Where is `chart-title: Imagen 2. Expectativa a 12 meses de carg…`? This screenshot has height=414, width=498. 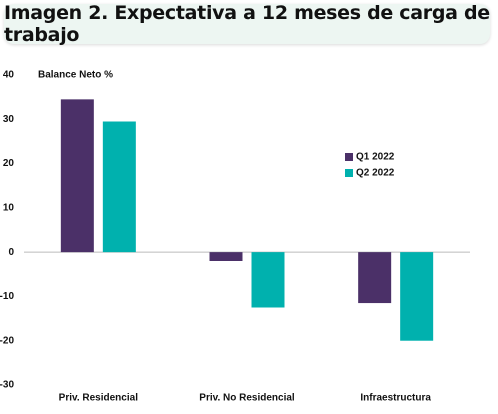 chart-title: Imagen 2. Expectativa a 12 meses de carg… is located at coordinates (247, 24).